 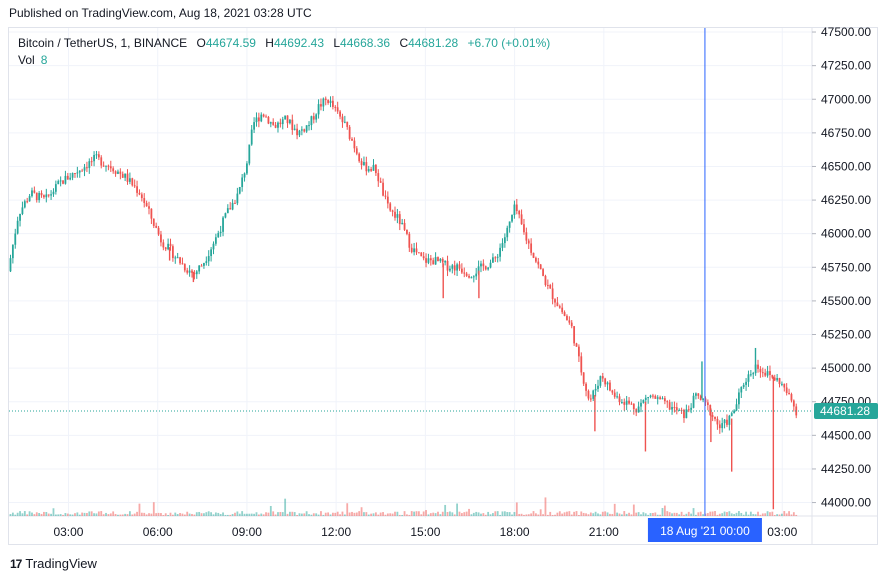 I want to click on legend-volume-value: 8, so click(x=44, y=60).